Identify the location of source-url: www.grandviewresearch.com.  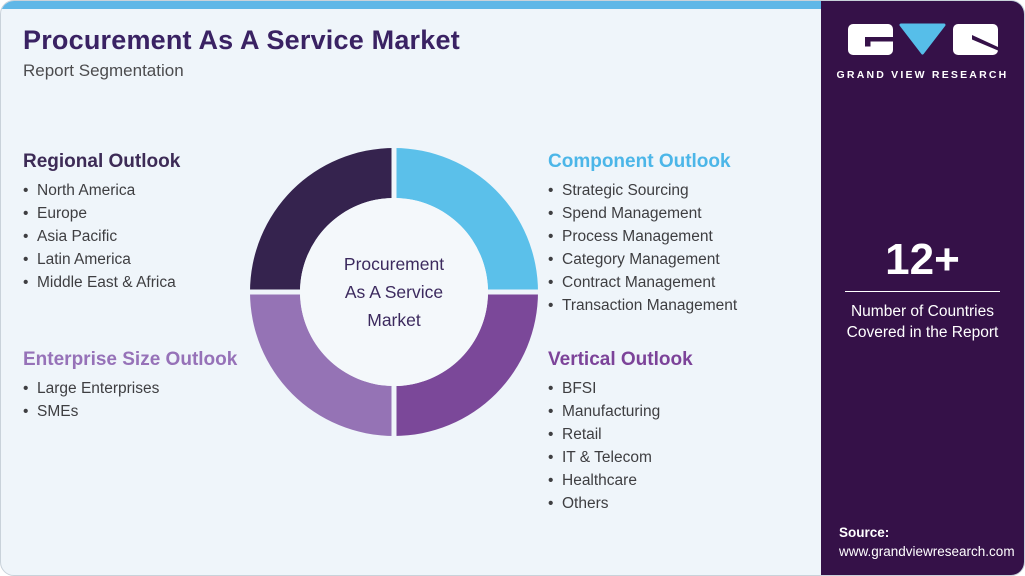
(927, 551).